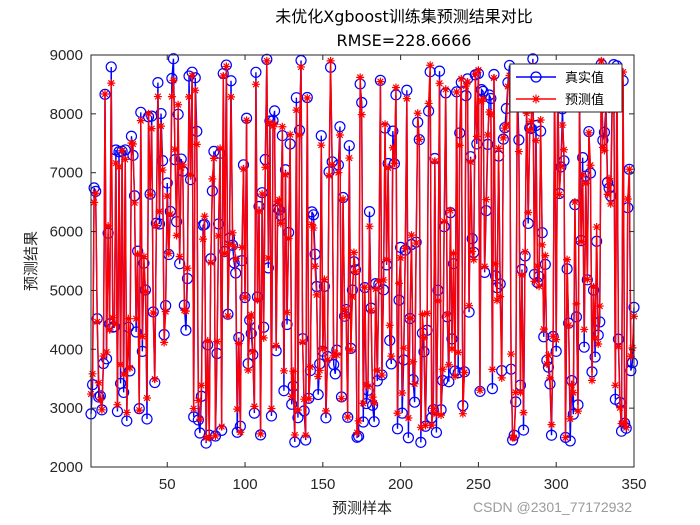 This screenshot has width=700, height=525. Describe the element at coordinates (584, 100) in the screenshot. I see `legend-label-predicted: 预测值` at that location.